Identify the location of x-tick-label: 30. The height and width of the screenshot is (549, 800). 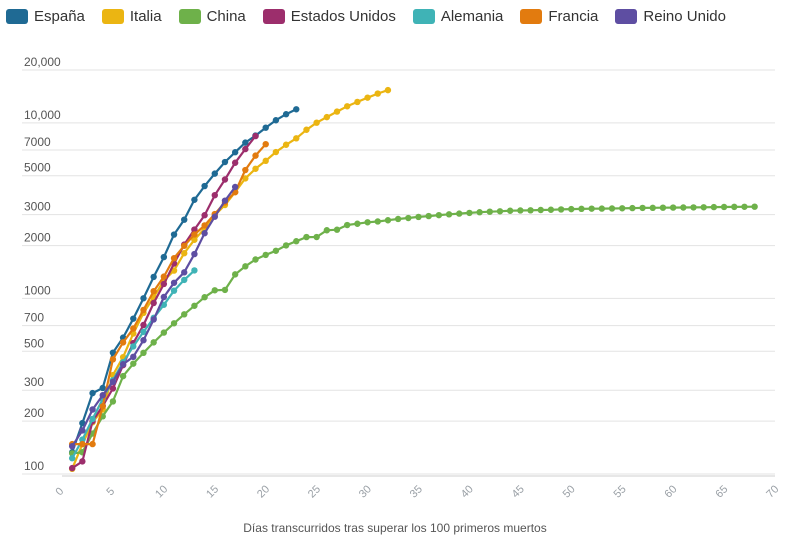
(365, 491).